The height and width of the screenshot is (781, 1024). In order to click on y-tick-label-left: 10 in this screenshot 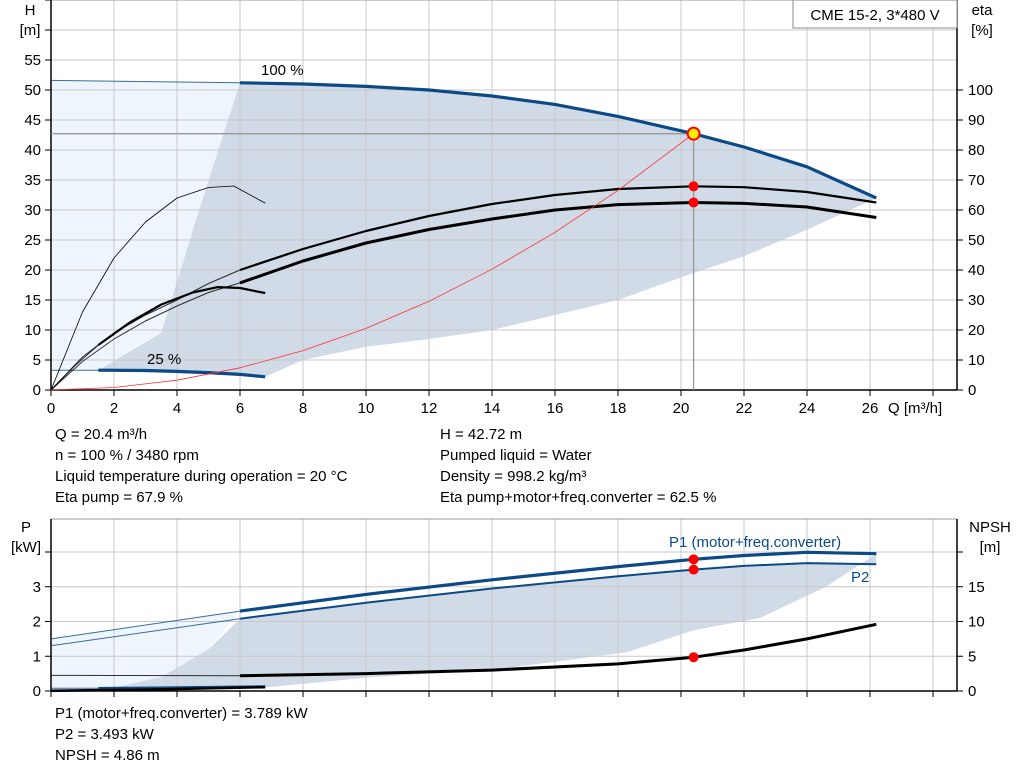, I will do `click(32, 330)`.